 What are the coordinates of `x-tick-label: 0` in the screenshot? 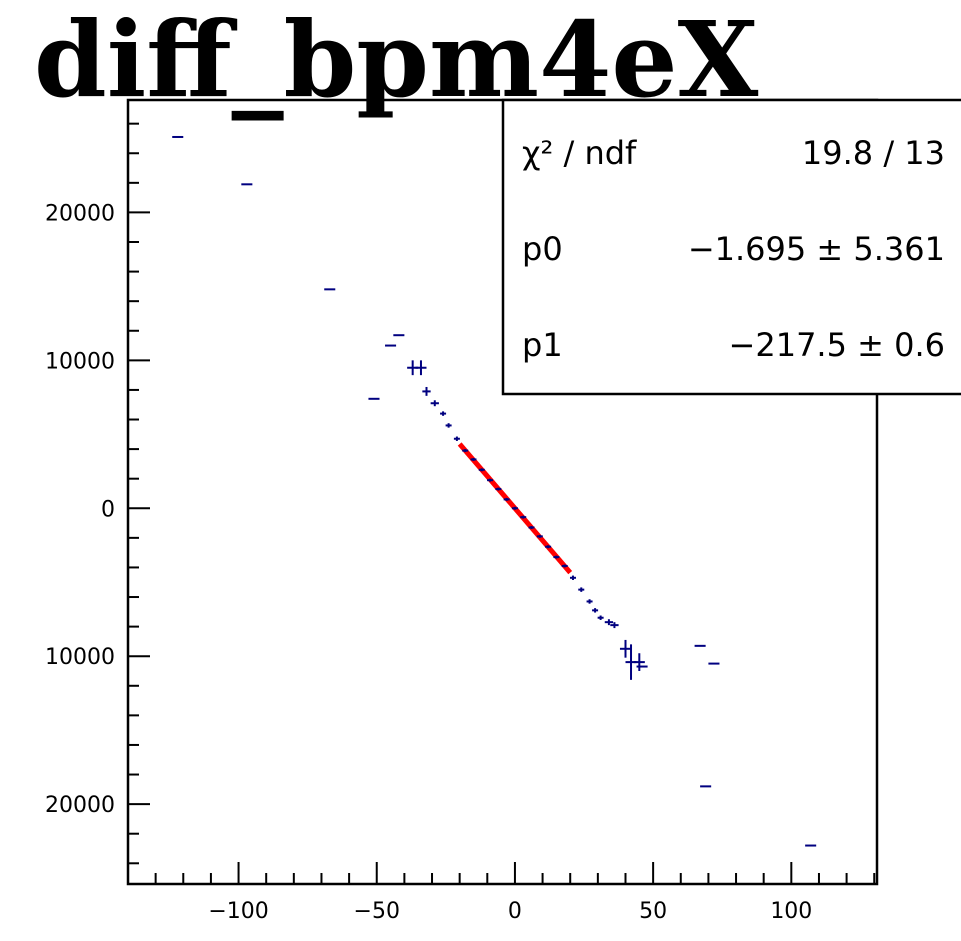 It's located at (515, 911).